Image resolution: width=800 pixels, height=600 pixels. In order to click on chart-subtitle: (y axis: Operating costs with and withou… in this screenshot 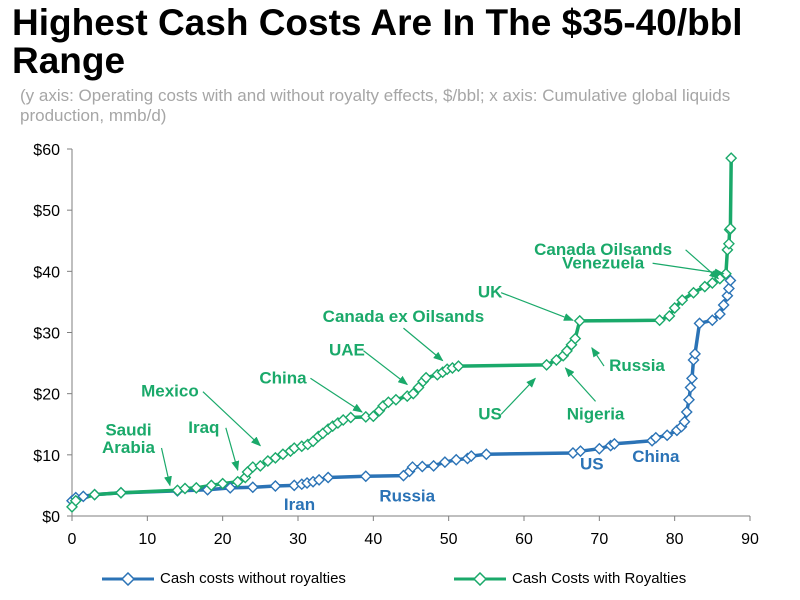, I will do `click(375, 105)`.